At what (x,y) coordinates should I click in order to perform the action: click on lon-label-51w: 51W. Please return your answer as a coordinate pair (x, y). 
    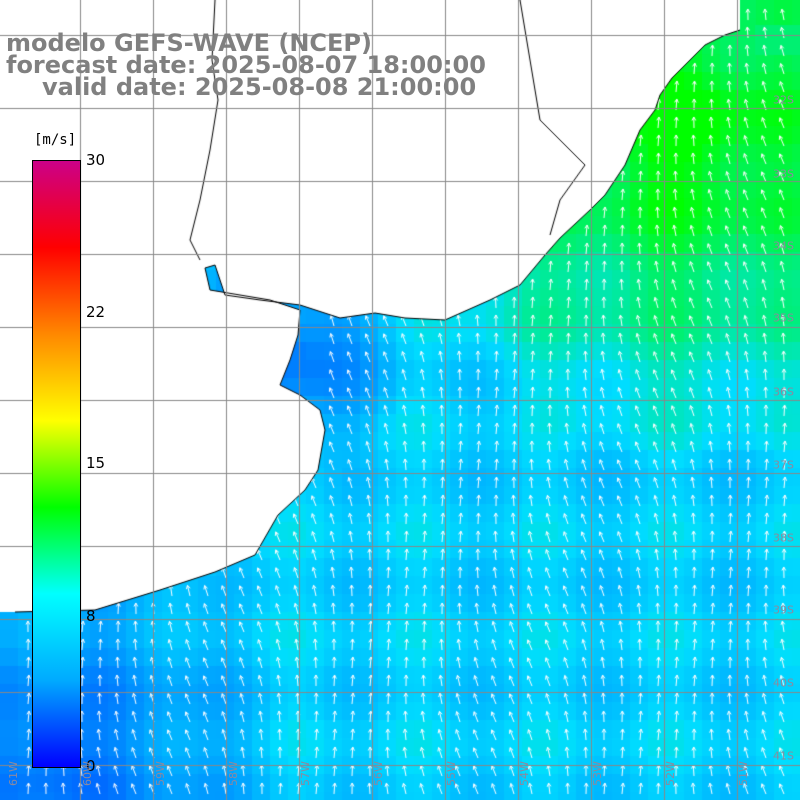
    Looking at the image, I should click on (743, 773).